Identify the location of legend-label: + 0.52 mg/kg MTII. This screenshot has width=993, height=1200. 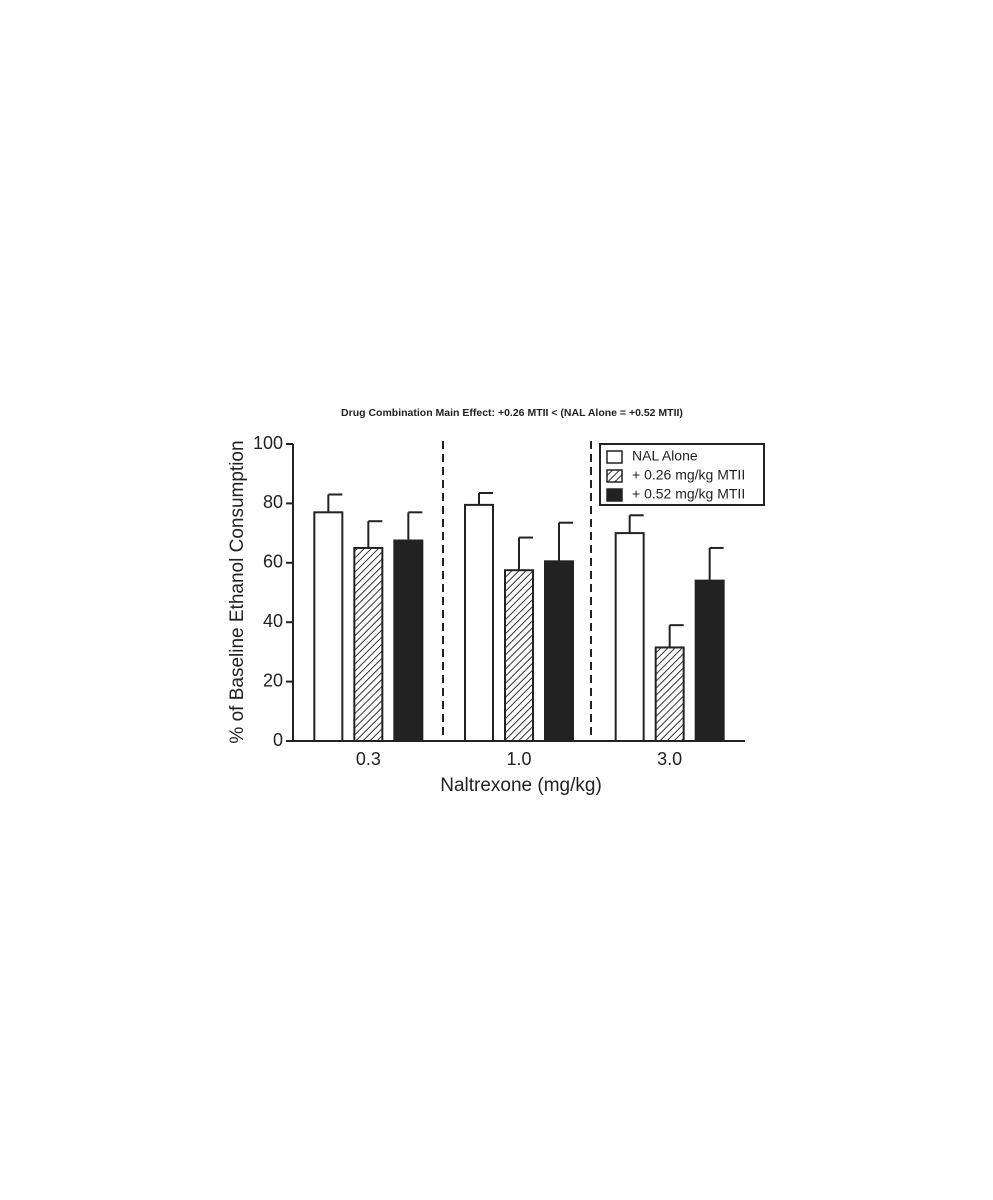
(688, 494).